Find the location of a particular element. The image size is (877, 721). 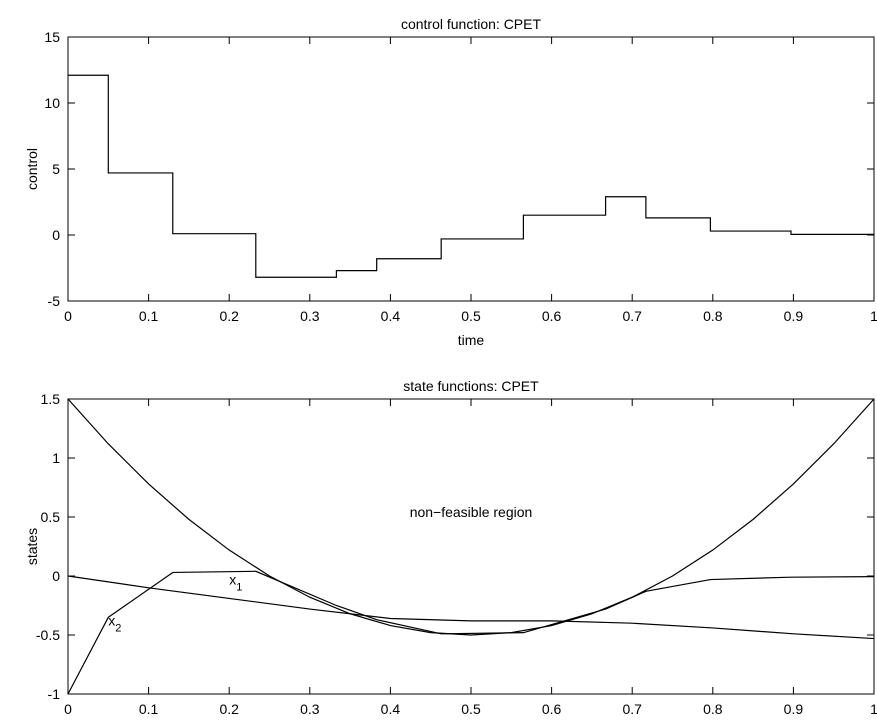

annotation-subscript: 2 is located at coordinates (118, 629).